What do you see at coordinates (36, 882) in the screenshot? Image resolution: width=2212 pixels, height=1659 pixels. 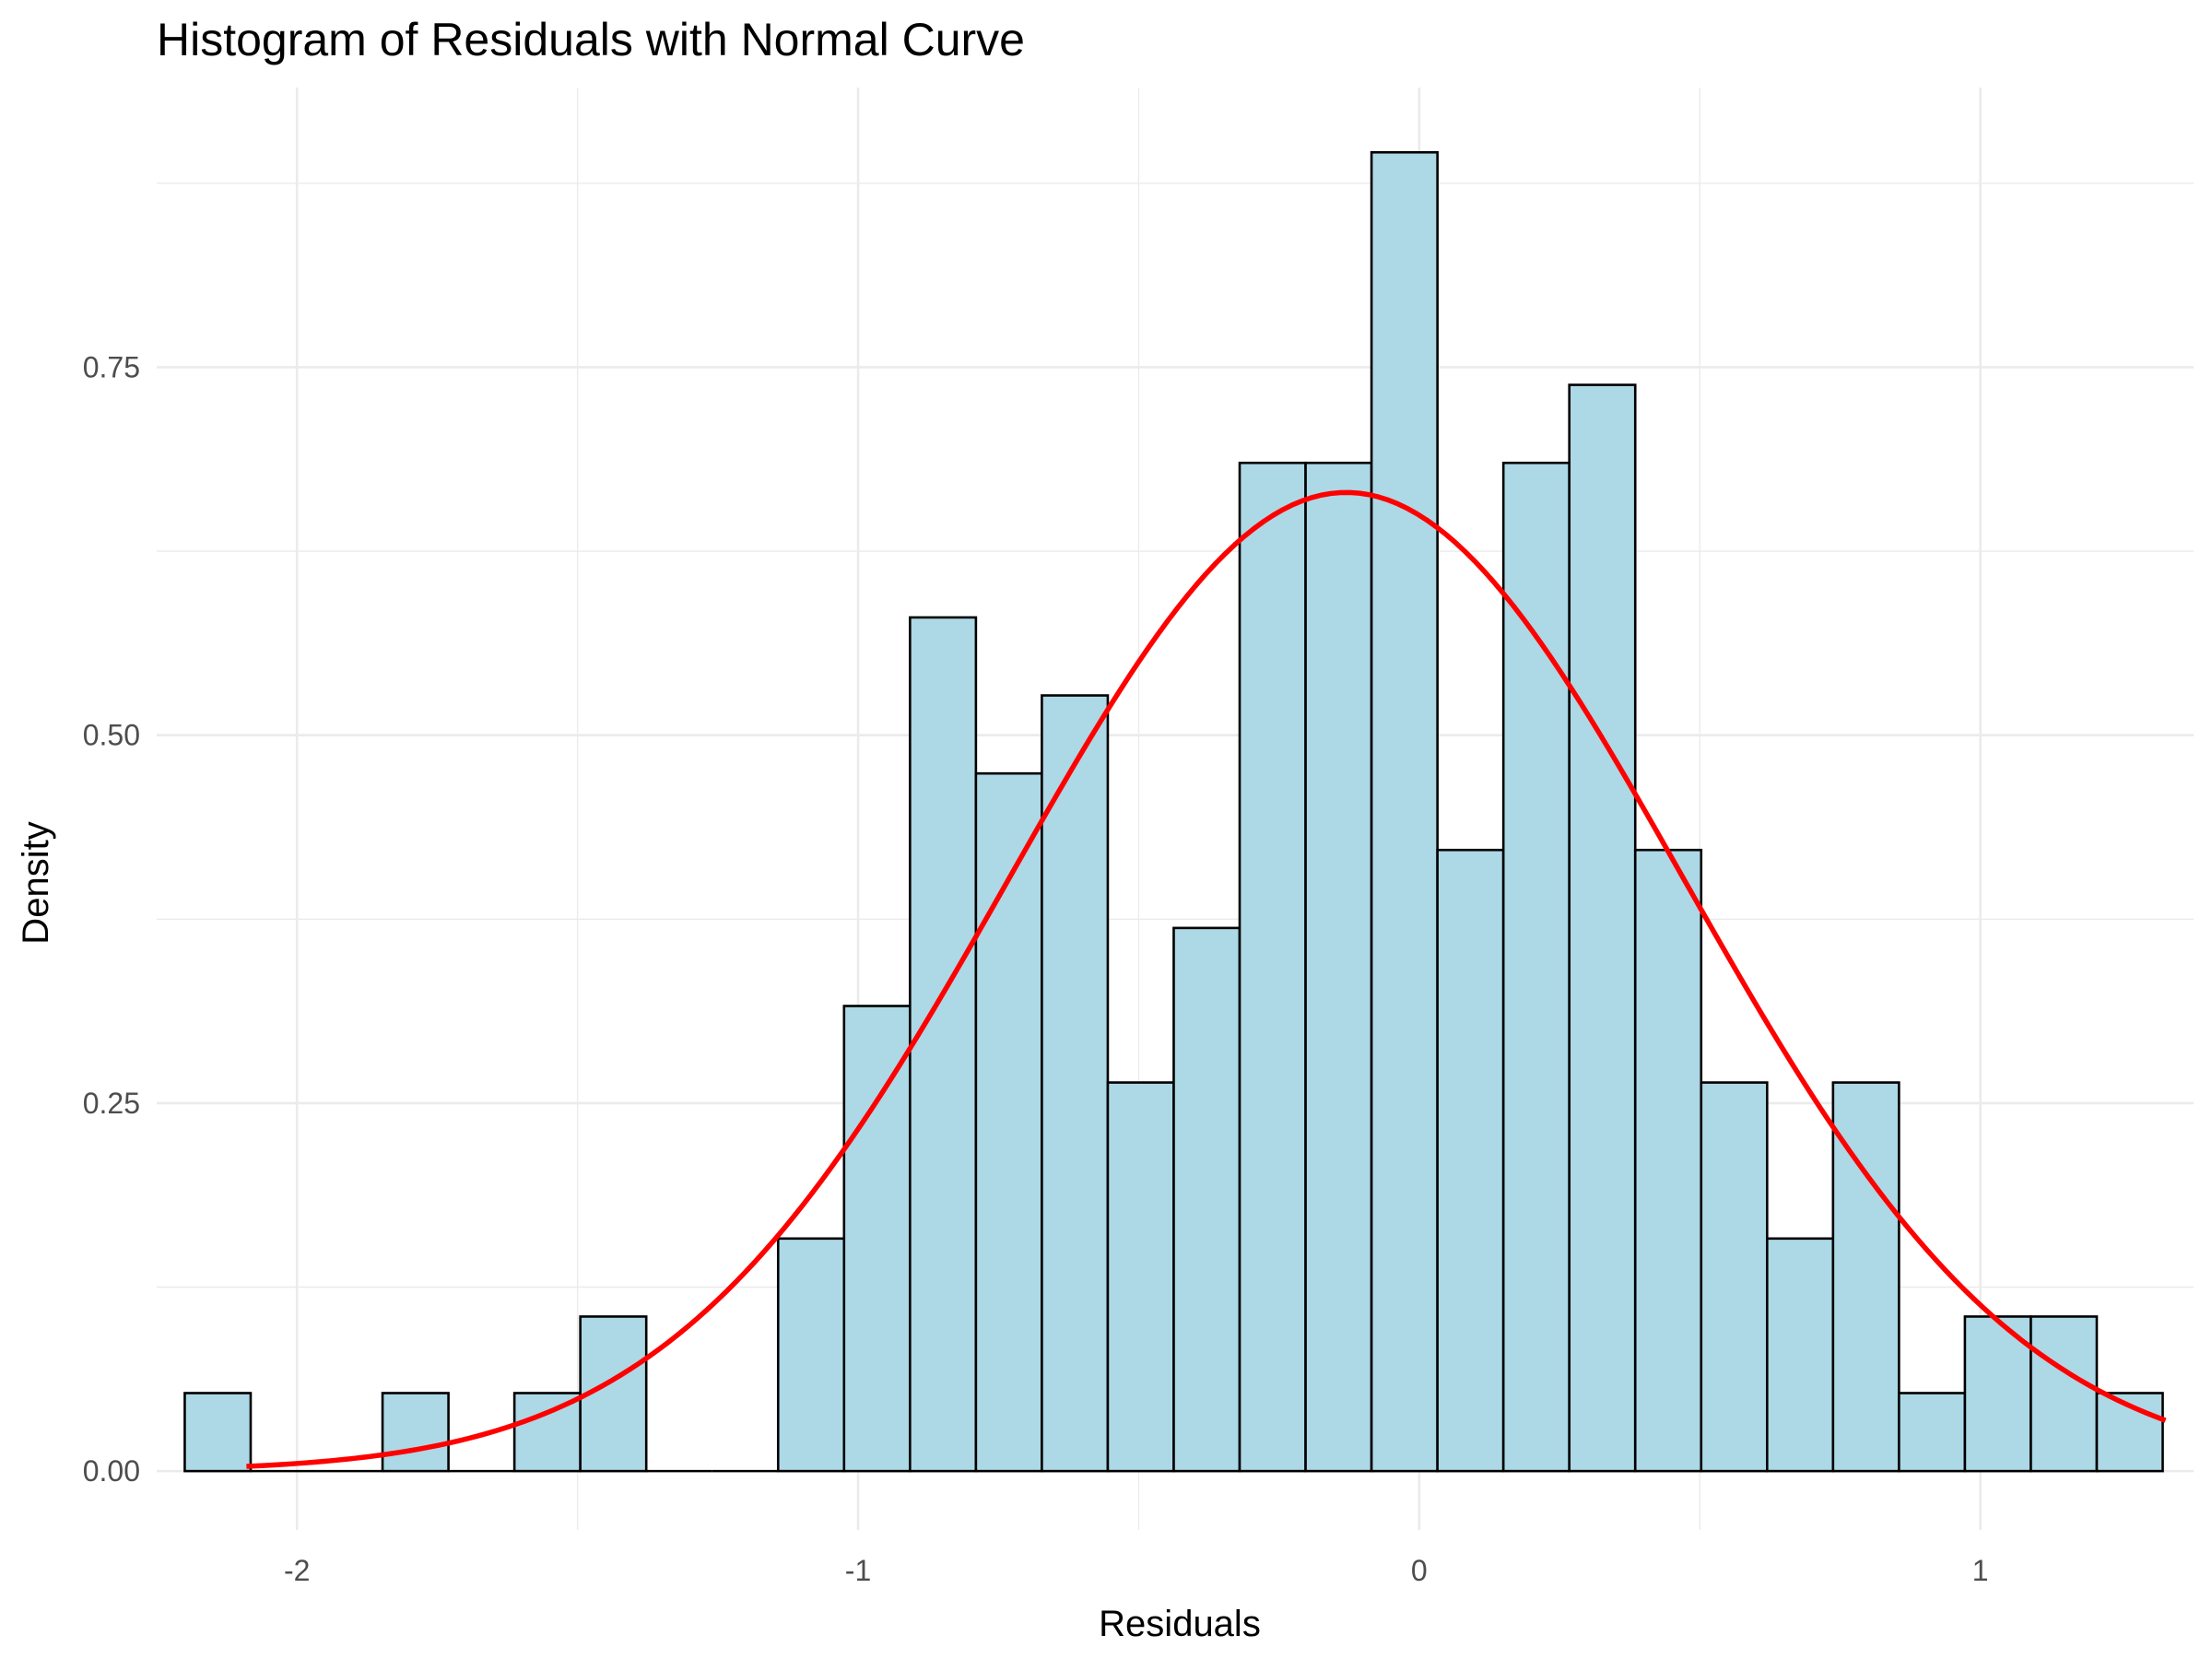 I see `y-axis-label: Density` at bounding box center [36, 882].